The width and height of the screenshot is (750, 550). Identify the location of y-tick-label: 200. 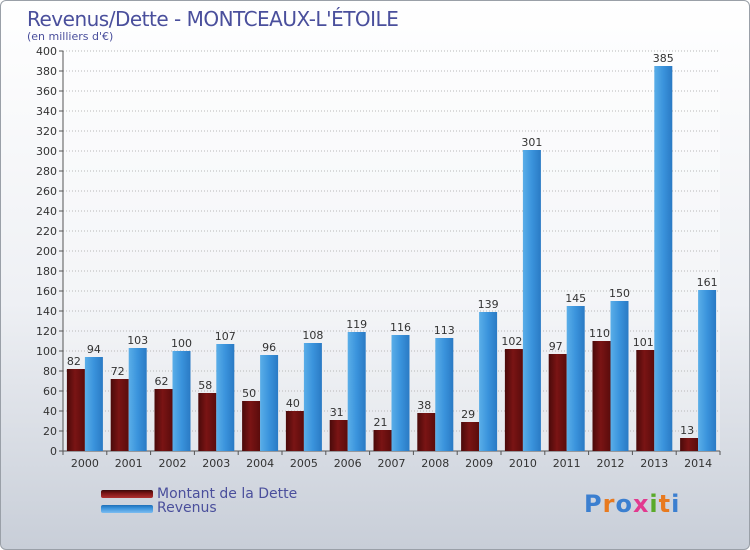
(46, 251).